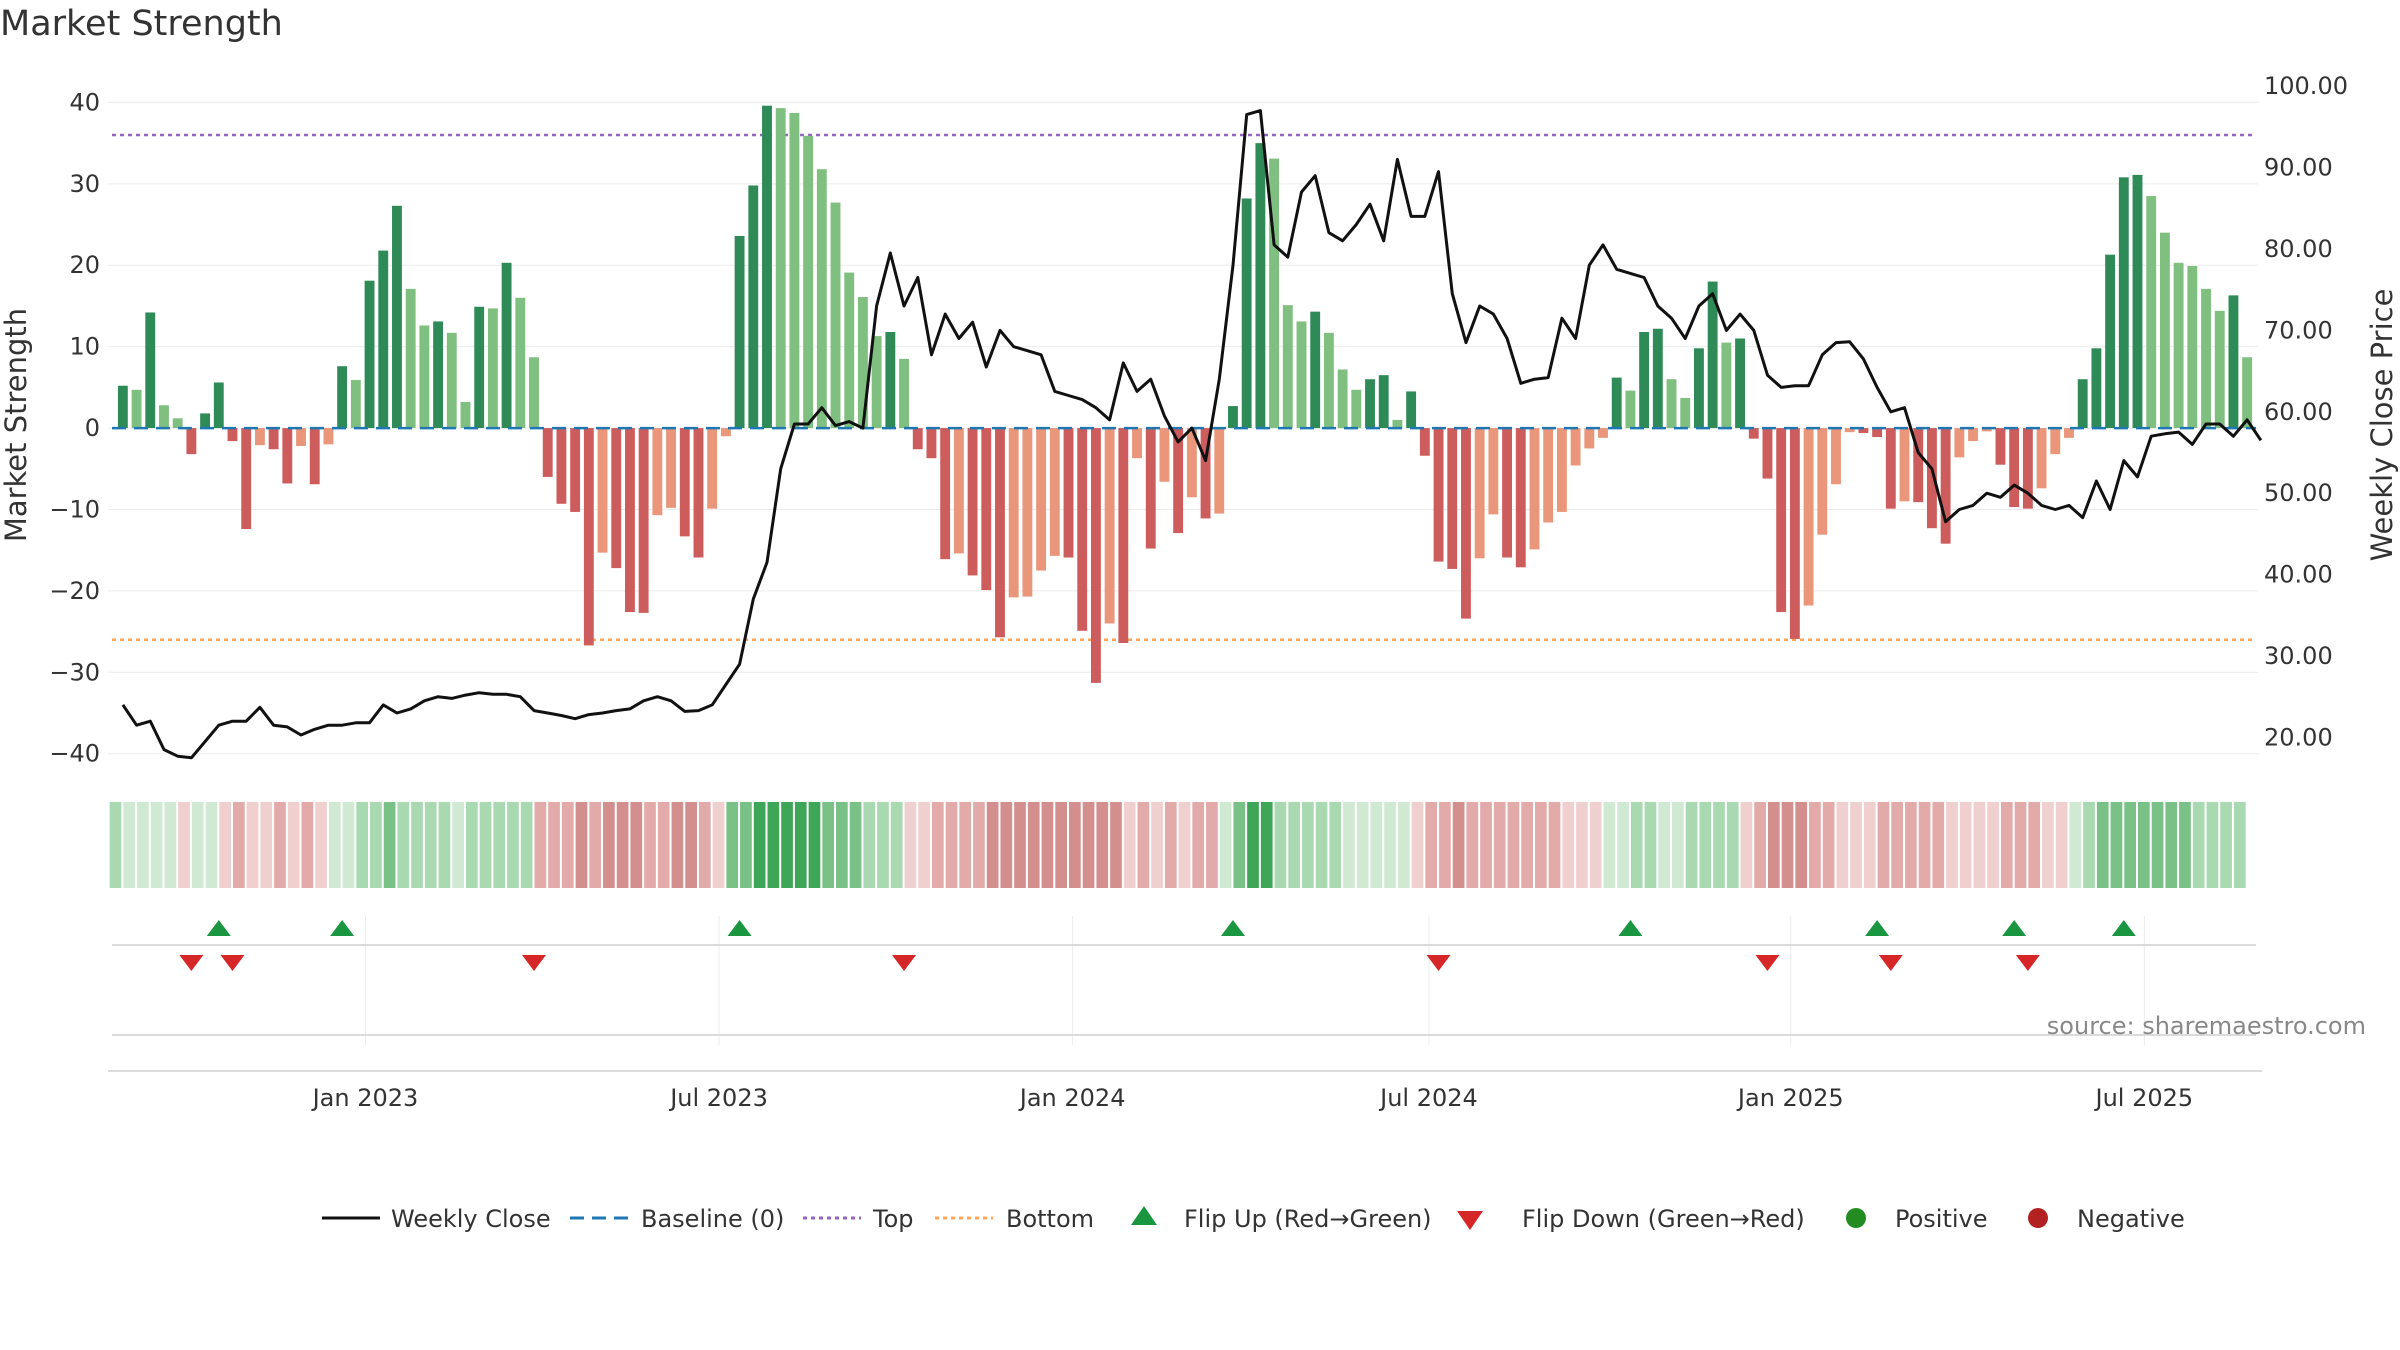  I want to click on y-tick-right: 40.00, so click(2298, 575).